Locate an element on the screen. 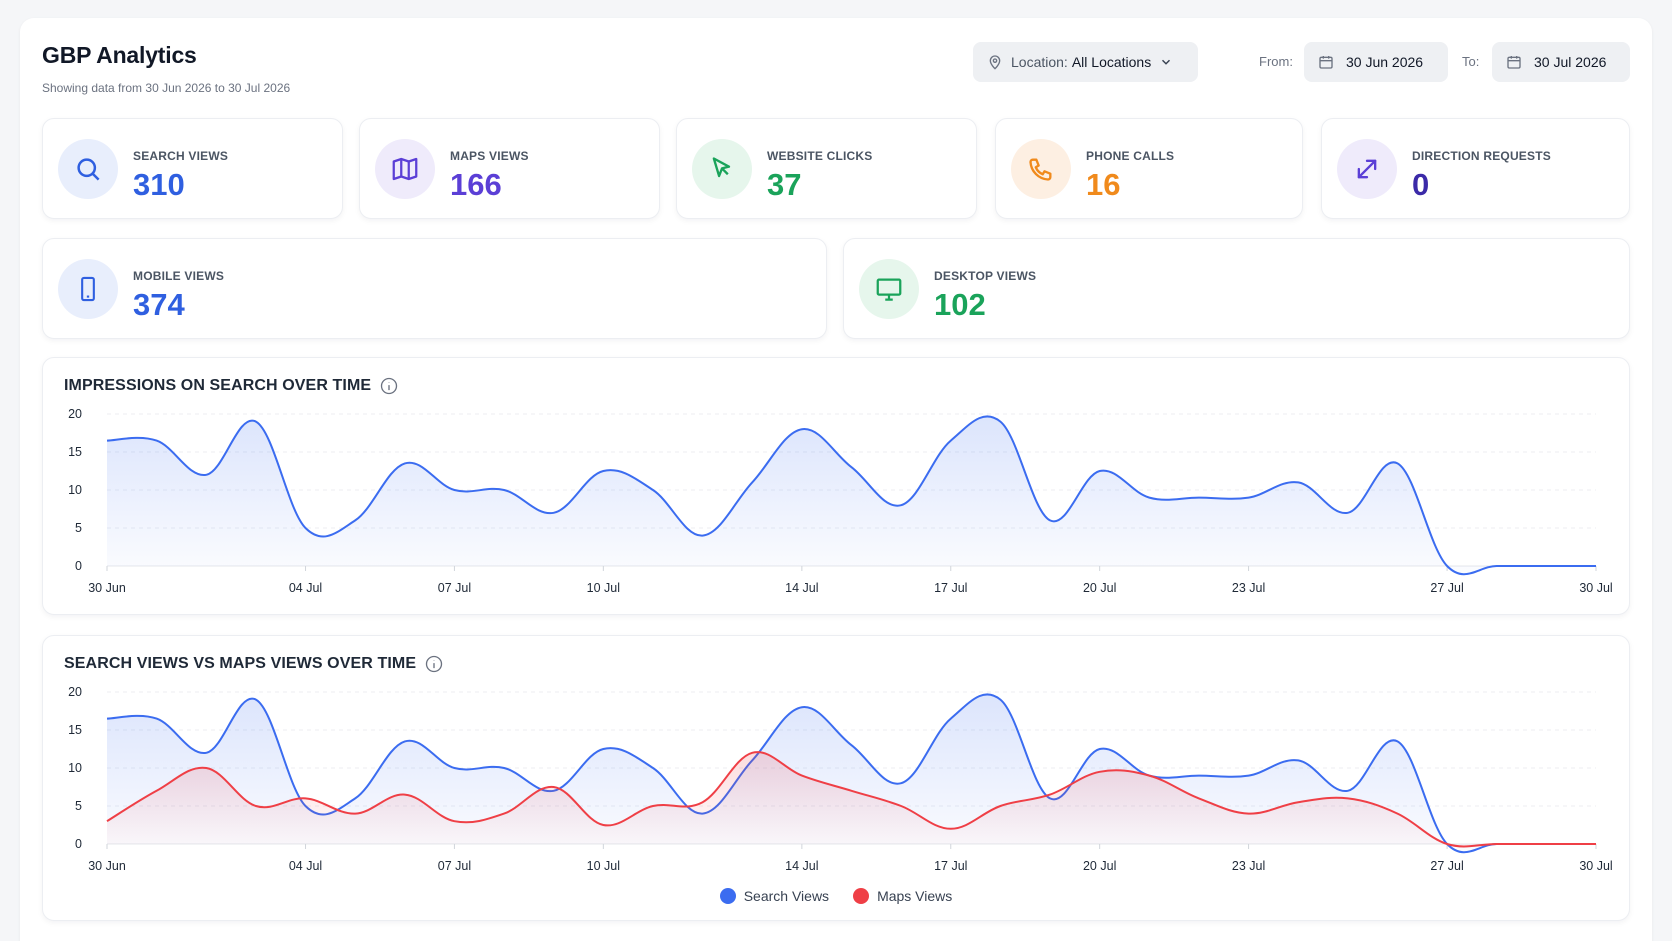 The height and width of the screenshot is (941, 1672). stat-value: 166 is located at coordinates (476, 184).